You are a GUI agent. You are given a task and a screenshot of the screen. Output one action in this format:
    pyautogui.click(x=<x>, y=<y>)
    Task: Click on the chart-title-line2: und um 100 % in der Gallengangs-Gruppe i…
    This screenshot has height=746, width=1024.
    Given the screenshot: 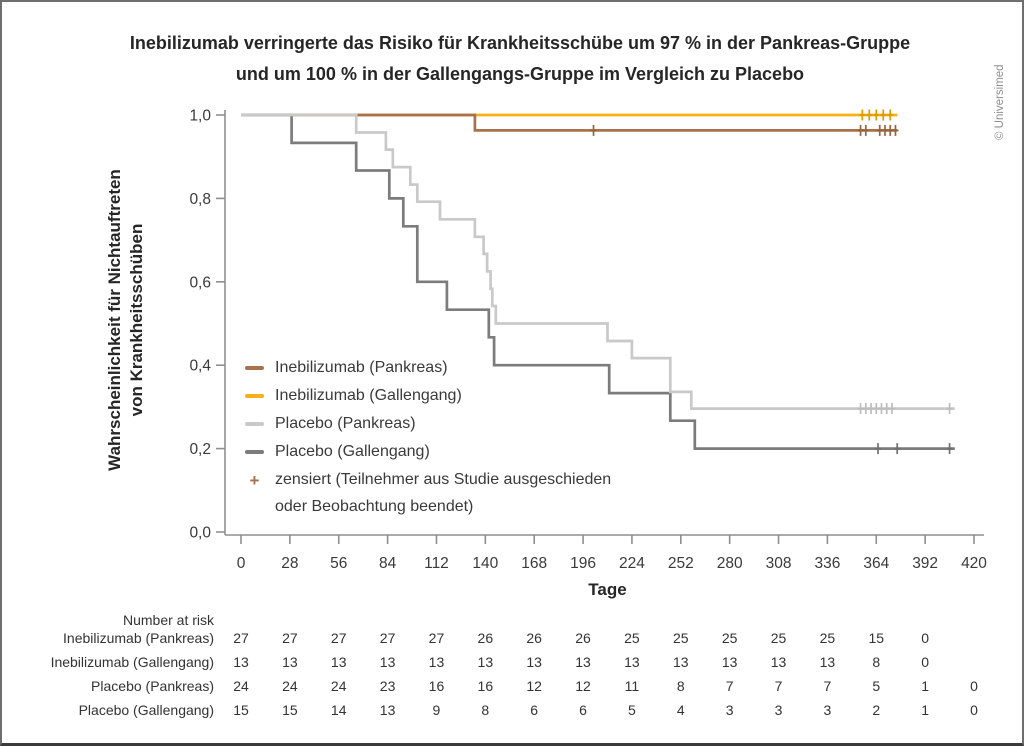 What is the action you would take?
    pyautogui.click(x=520, y=74)
    